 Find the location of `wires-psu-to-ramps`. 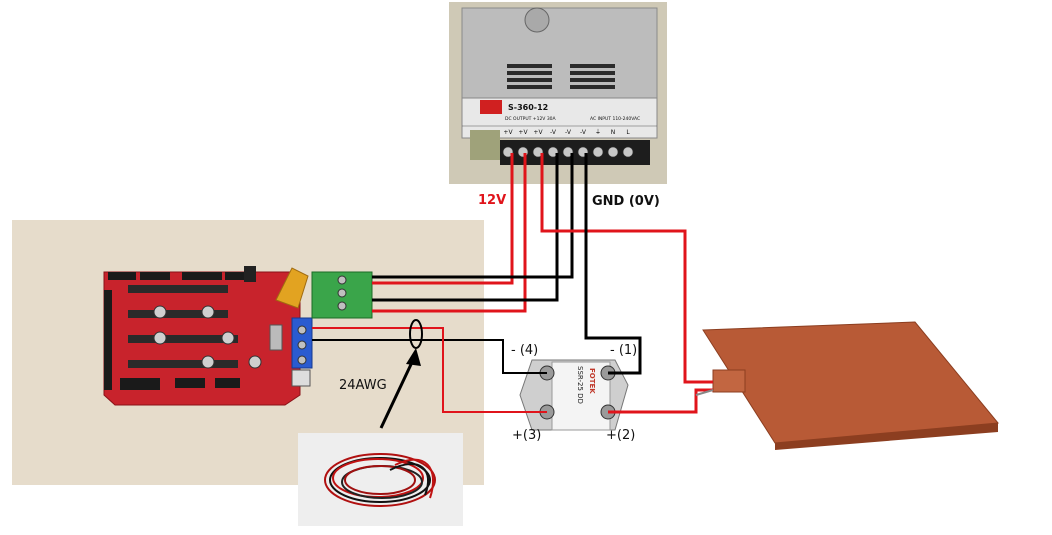

wires-psu-to-ramps is located at coordinates (473, 233).